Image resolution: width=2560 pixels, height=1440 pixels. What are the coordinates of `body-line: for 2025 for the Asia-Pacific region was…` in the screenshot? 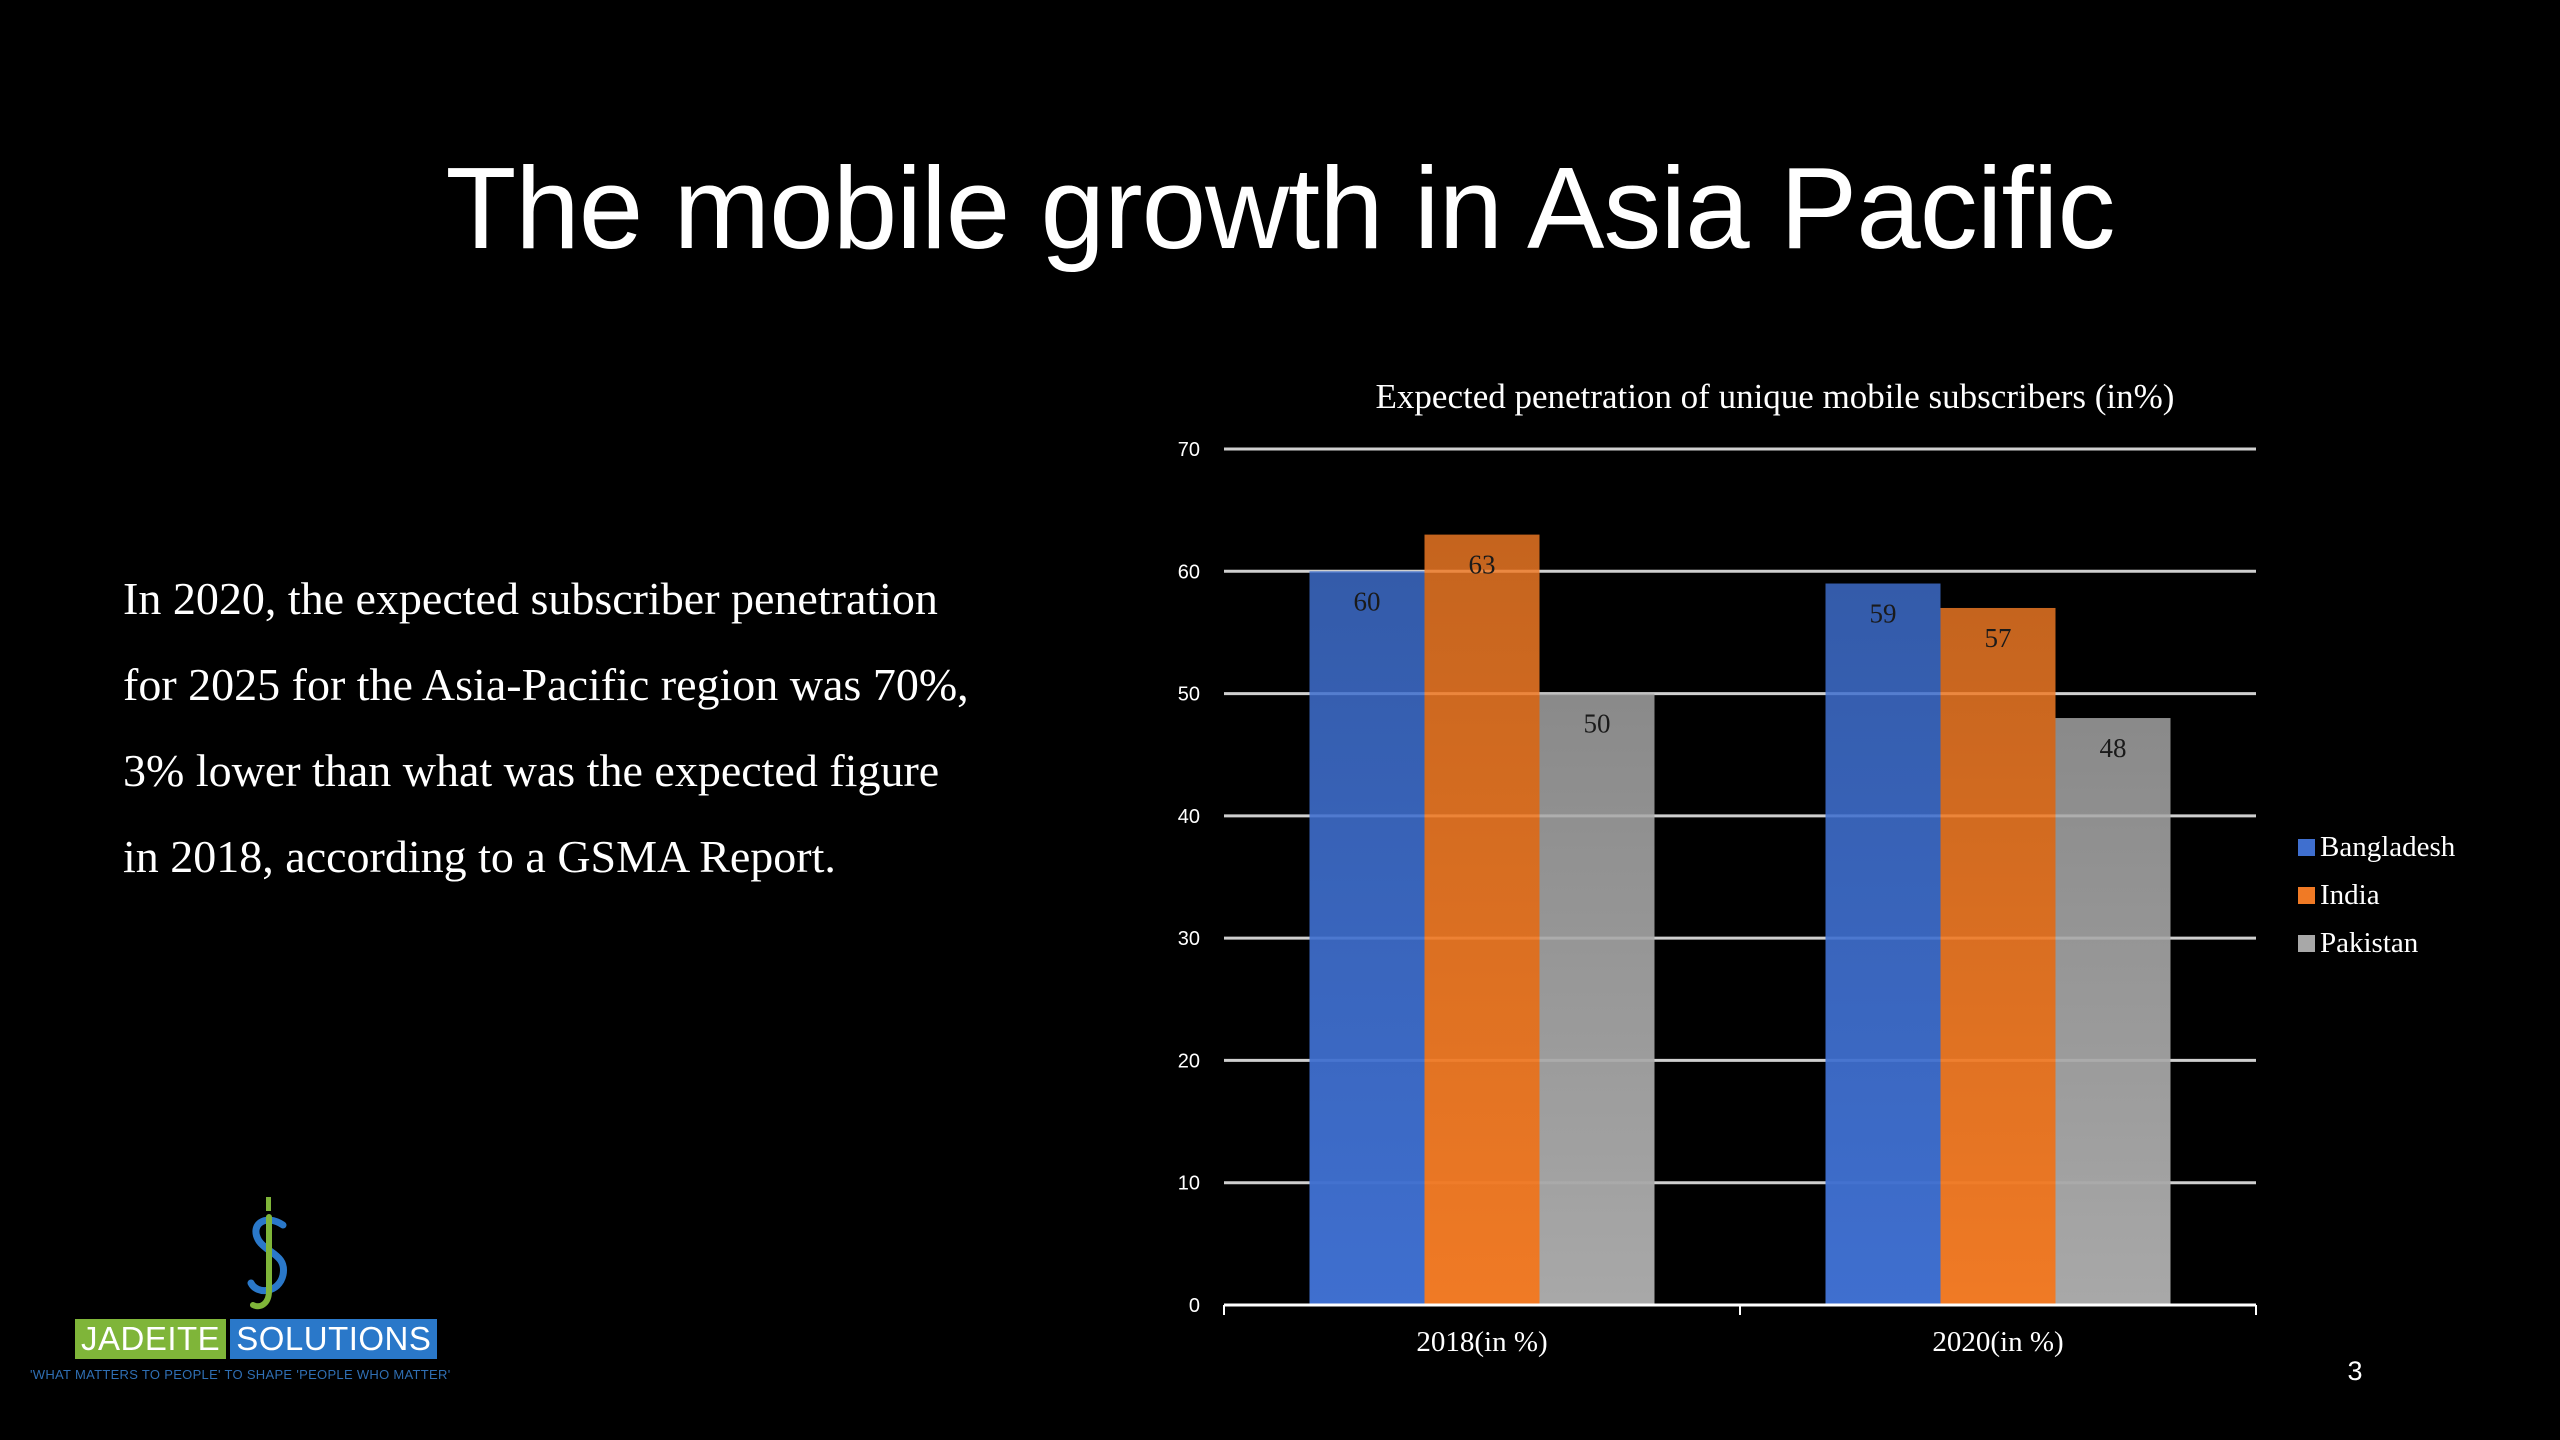 It's located at (546, 684).